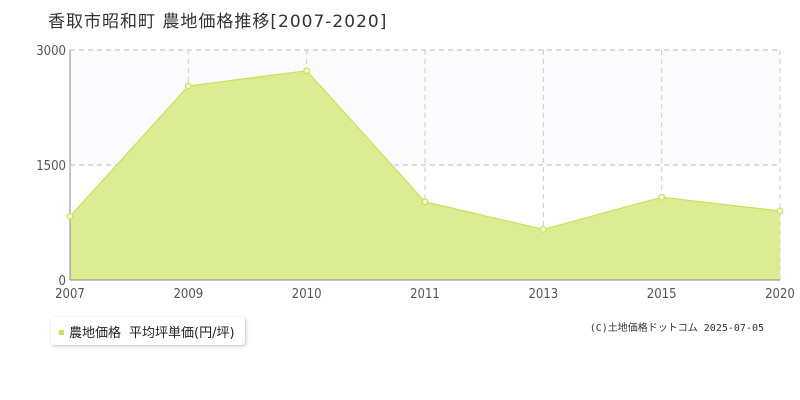  What do you see at coordinates (307, 71) in the screenshot?
I see `data-point-2010` at bounding box center [307, 71].